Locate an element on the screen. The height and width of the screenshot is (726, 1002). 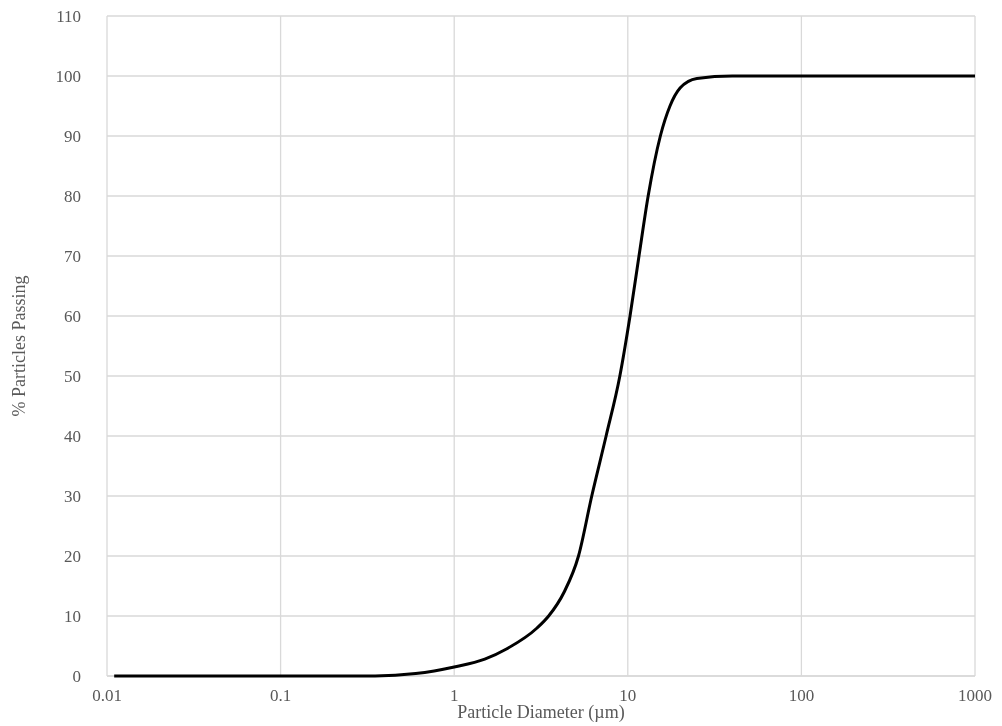
y-tick-label: 30 is located at coordinates (72, 496).